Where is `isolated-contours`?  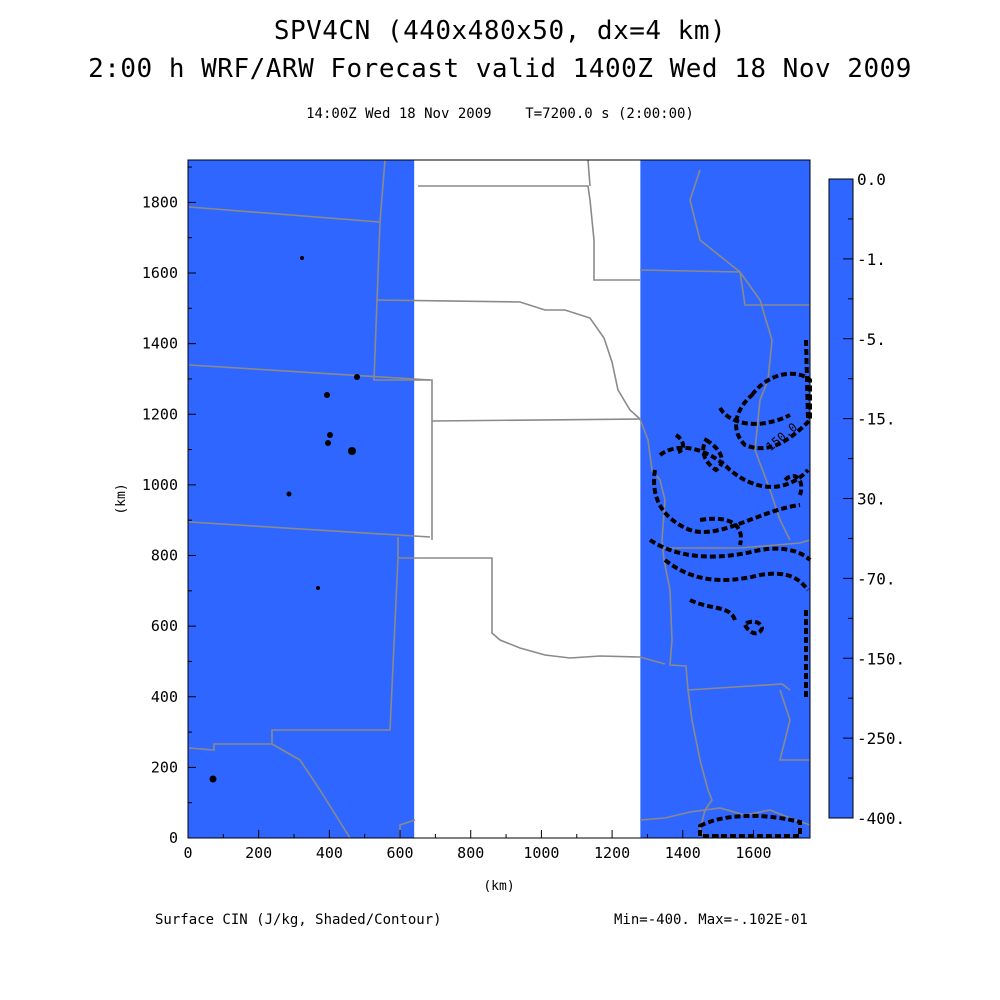
isolated-contours is located at coordinates (284, 519).